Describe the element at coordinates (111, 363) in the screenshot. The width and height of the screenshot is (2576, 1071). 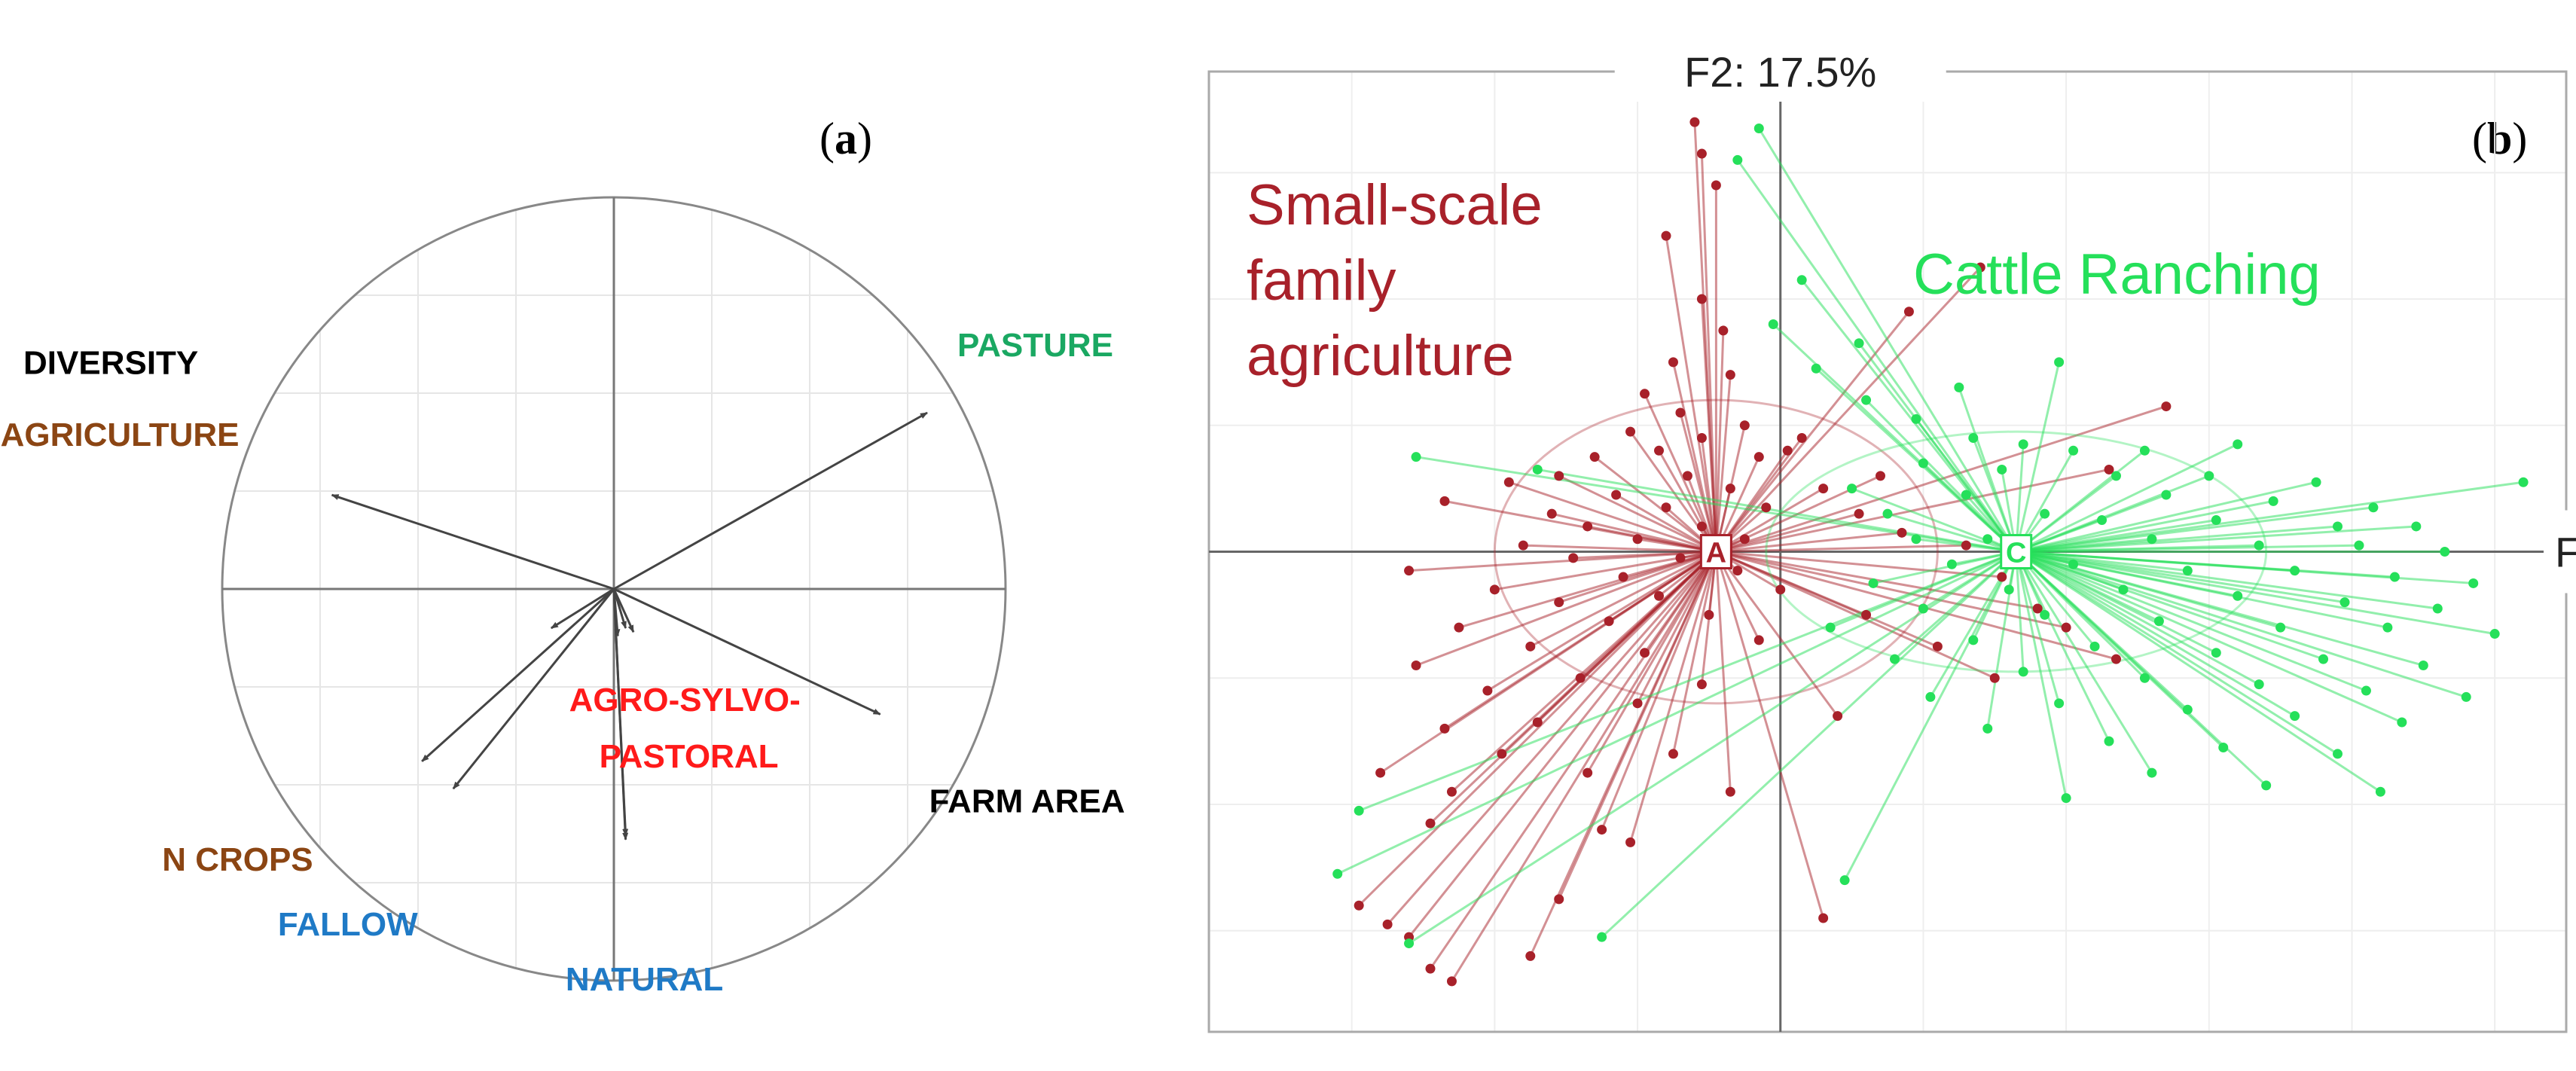
I see `var-label-diversity: DIVERSITY` at that location.